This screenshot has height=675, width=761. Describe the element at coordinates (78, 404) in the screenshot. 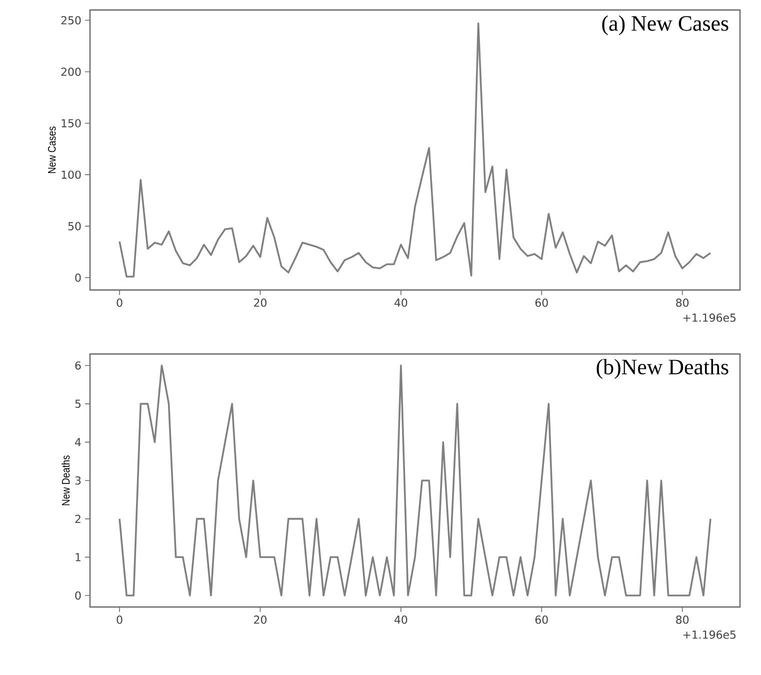

I see `y-tick-label: 5` at that location.